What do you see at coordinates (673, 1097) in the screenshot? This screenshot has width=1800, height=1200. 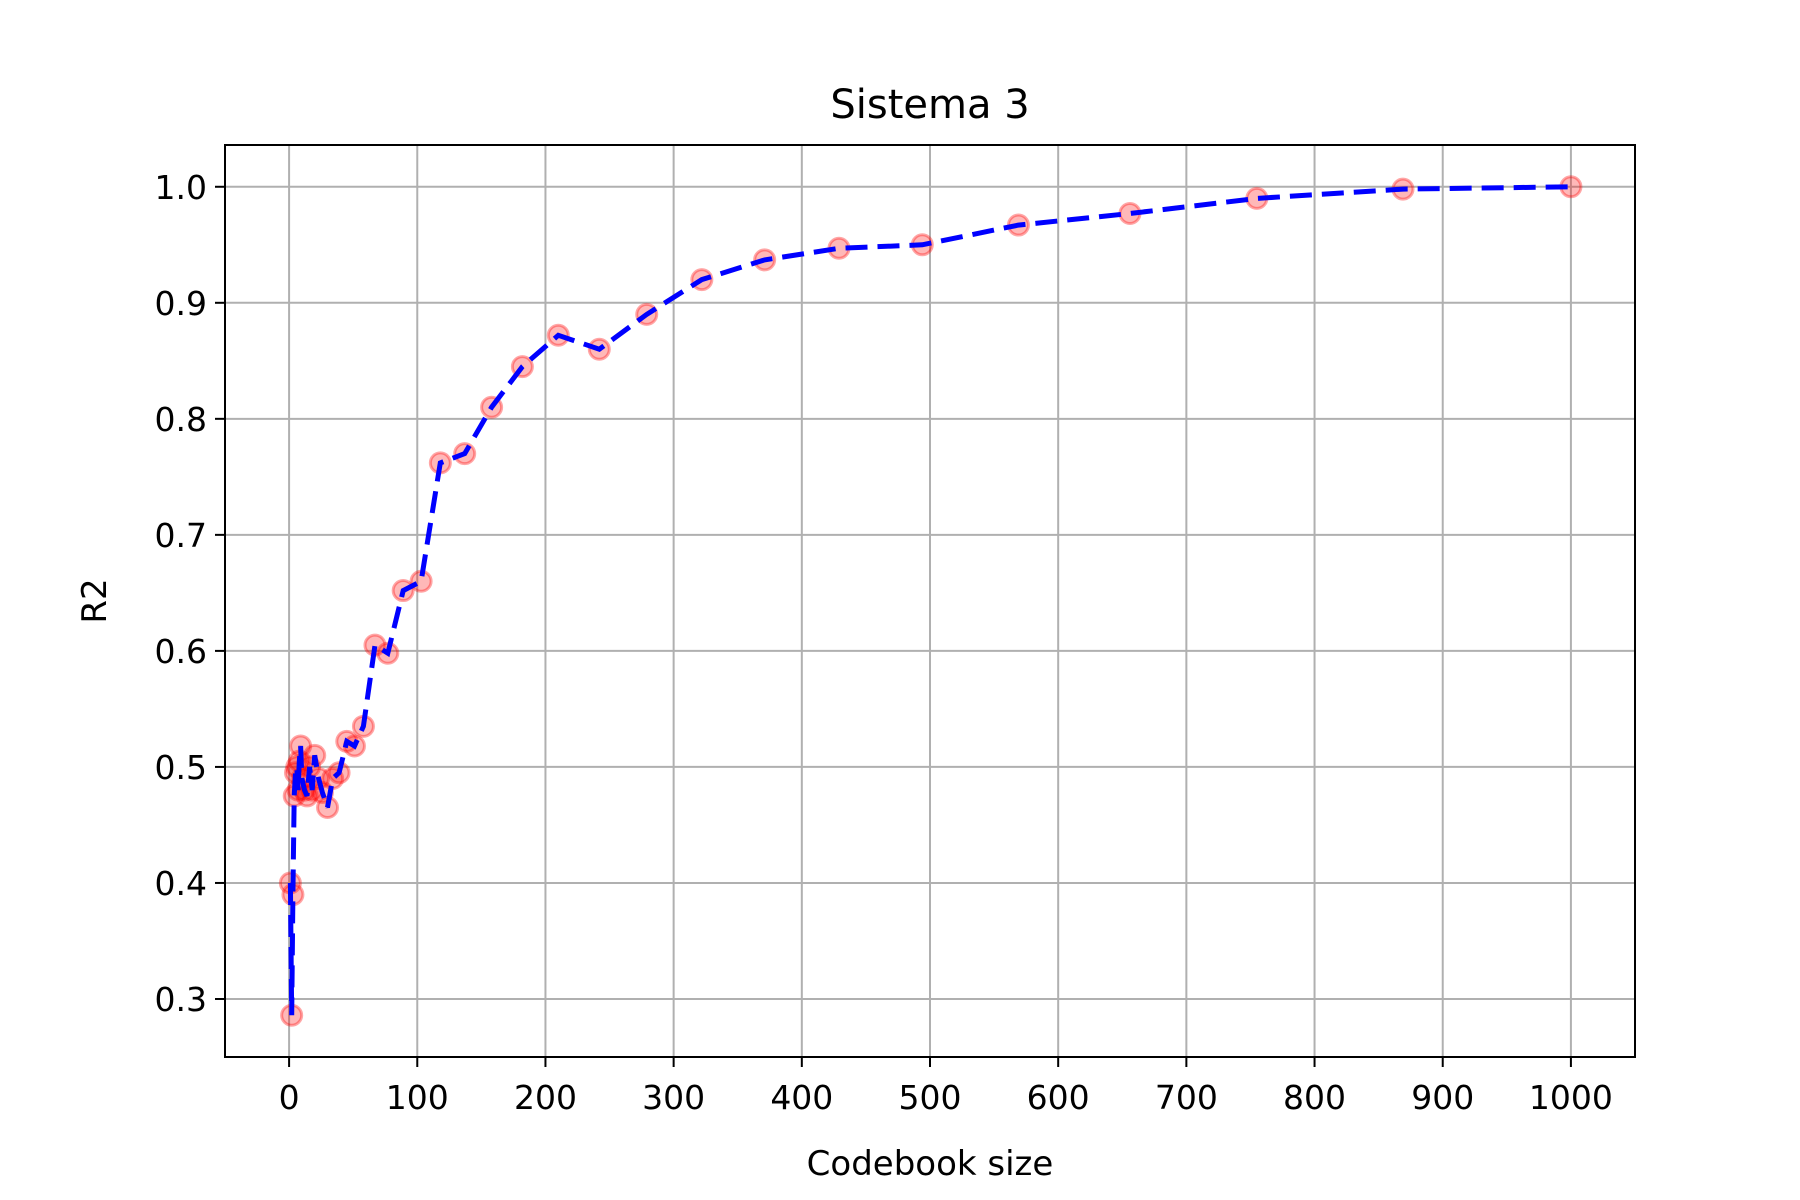 I see `x-tick-label: 300` at bounding box center [673, 1097].